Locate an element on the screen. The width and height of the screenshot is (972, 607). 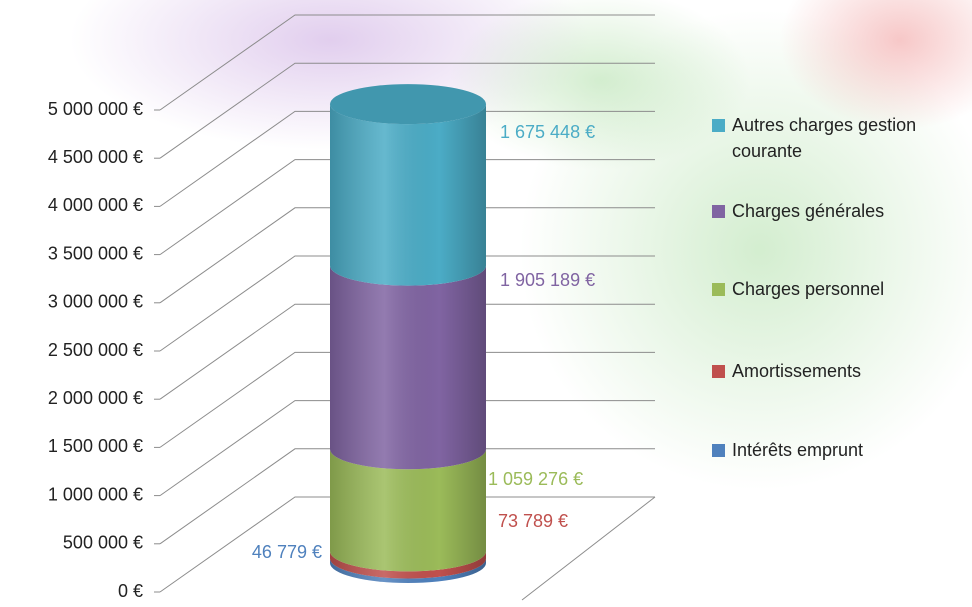
y-tick-label: 0 € is located at coordinates (130, 591).